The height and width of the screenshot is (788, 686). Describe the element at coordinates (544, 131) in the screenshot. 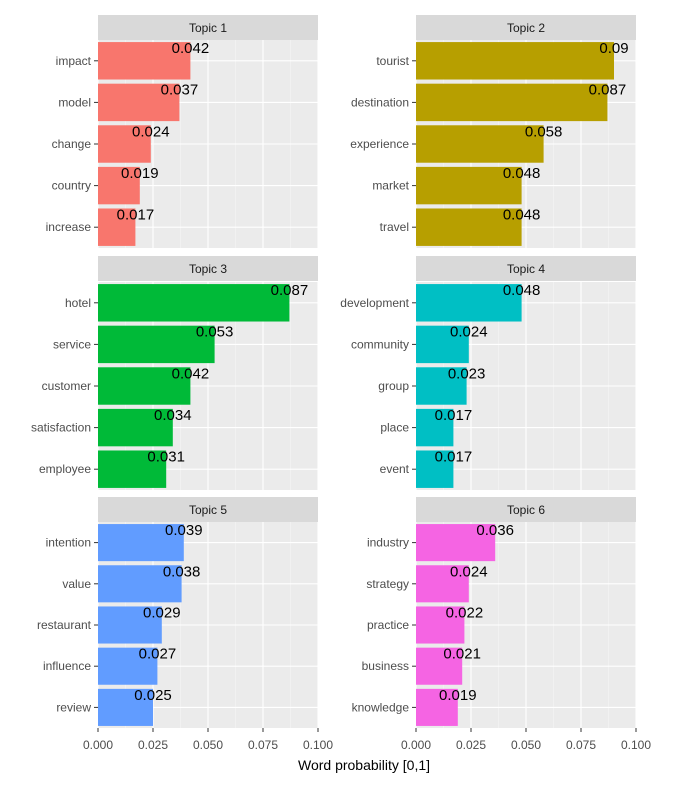

I see `data-label: 0.058` at that location.